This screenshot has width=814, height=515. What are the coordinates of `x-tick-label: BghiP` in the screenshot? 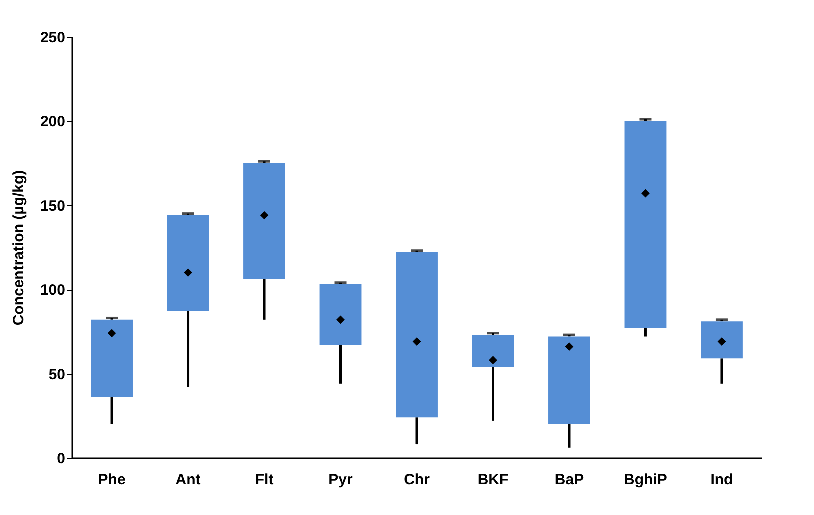 It's located at (646, 480).